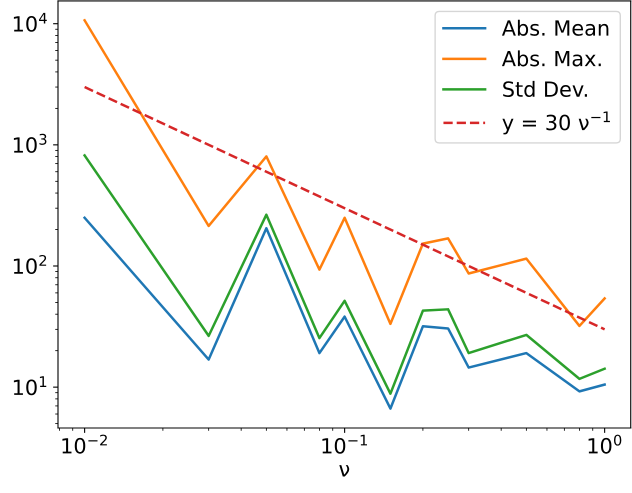 The image size is (632, 493). Describe the element at coordinates (555, 28) in the screenshot. I see `legend-label: Abs. Mean` at that location.